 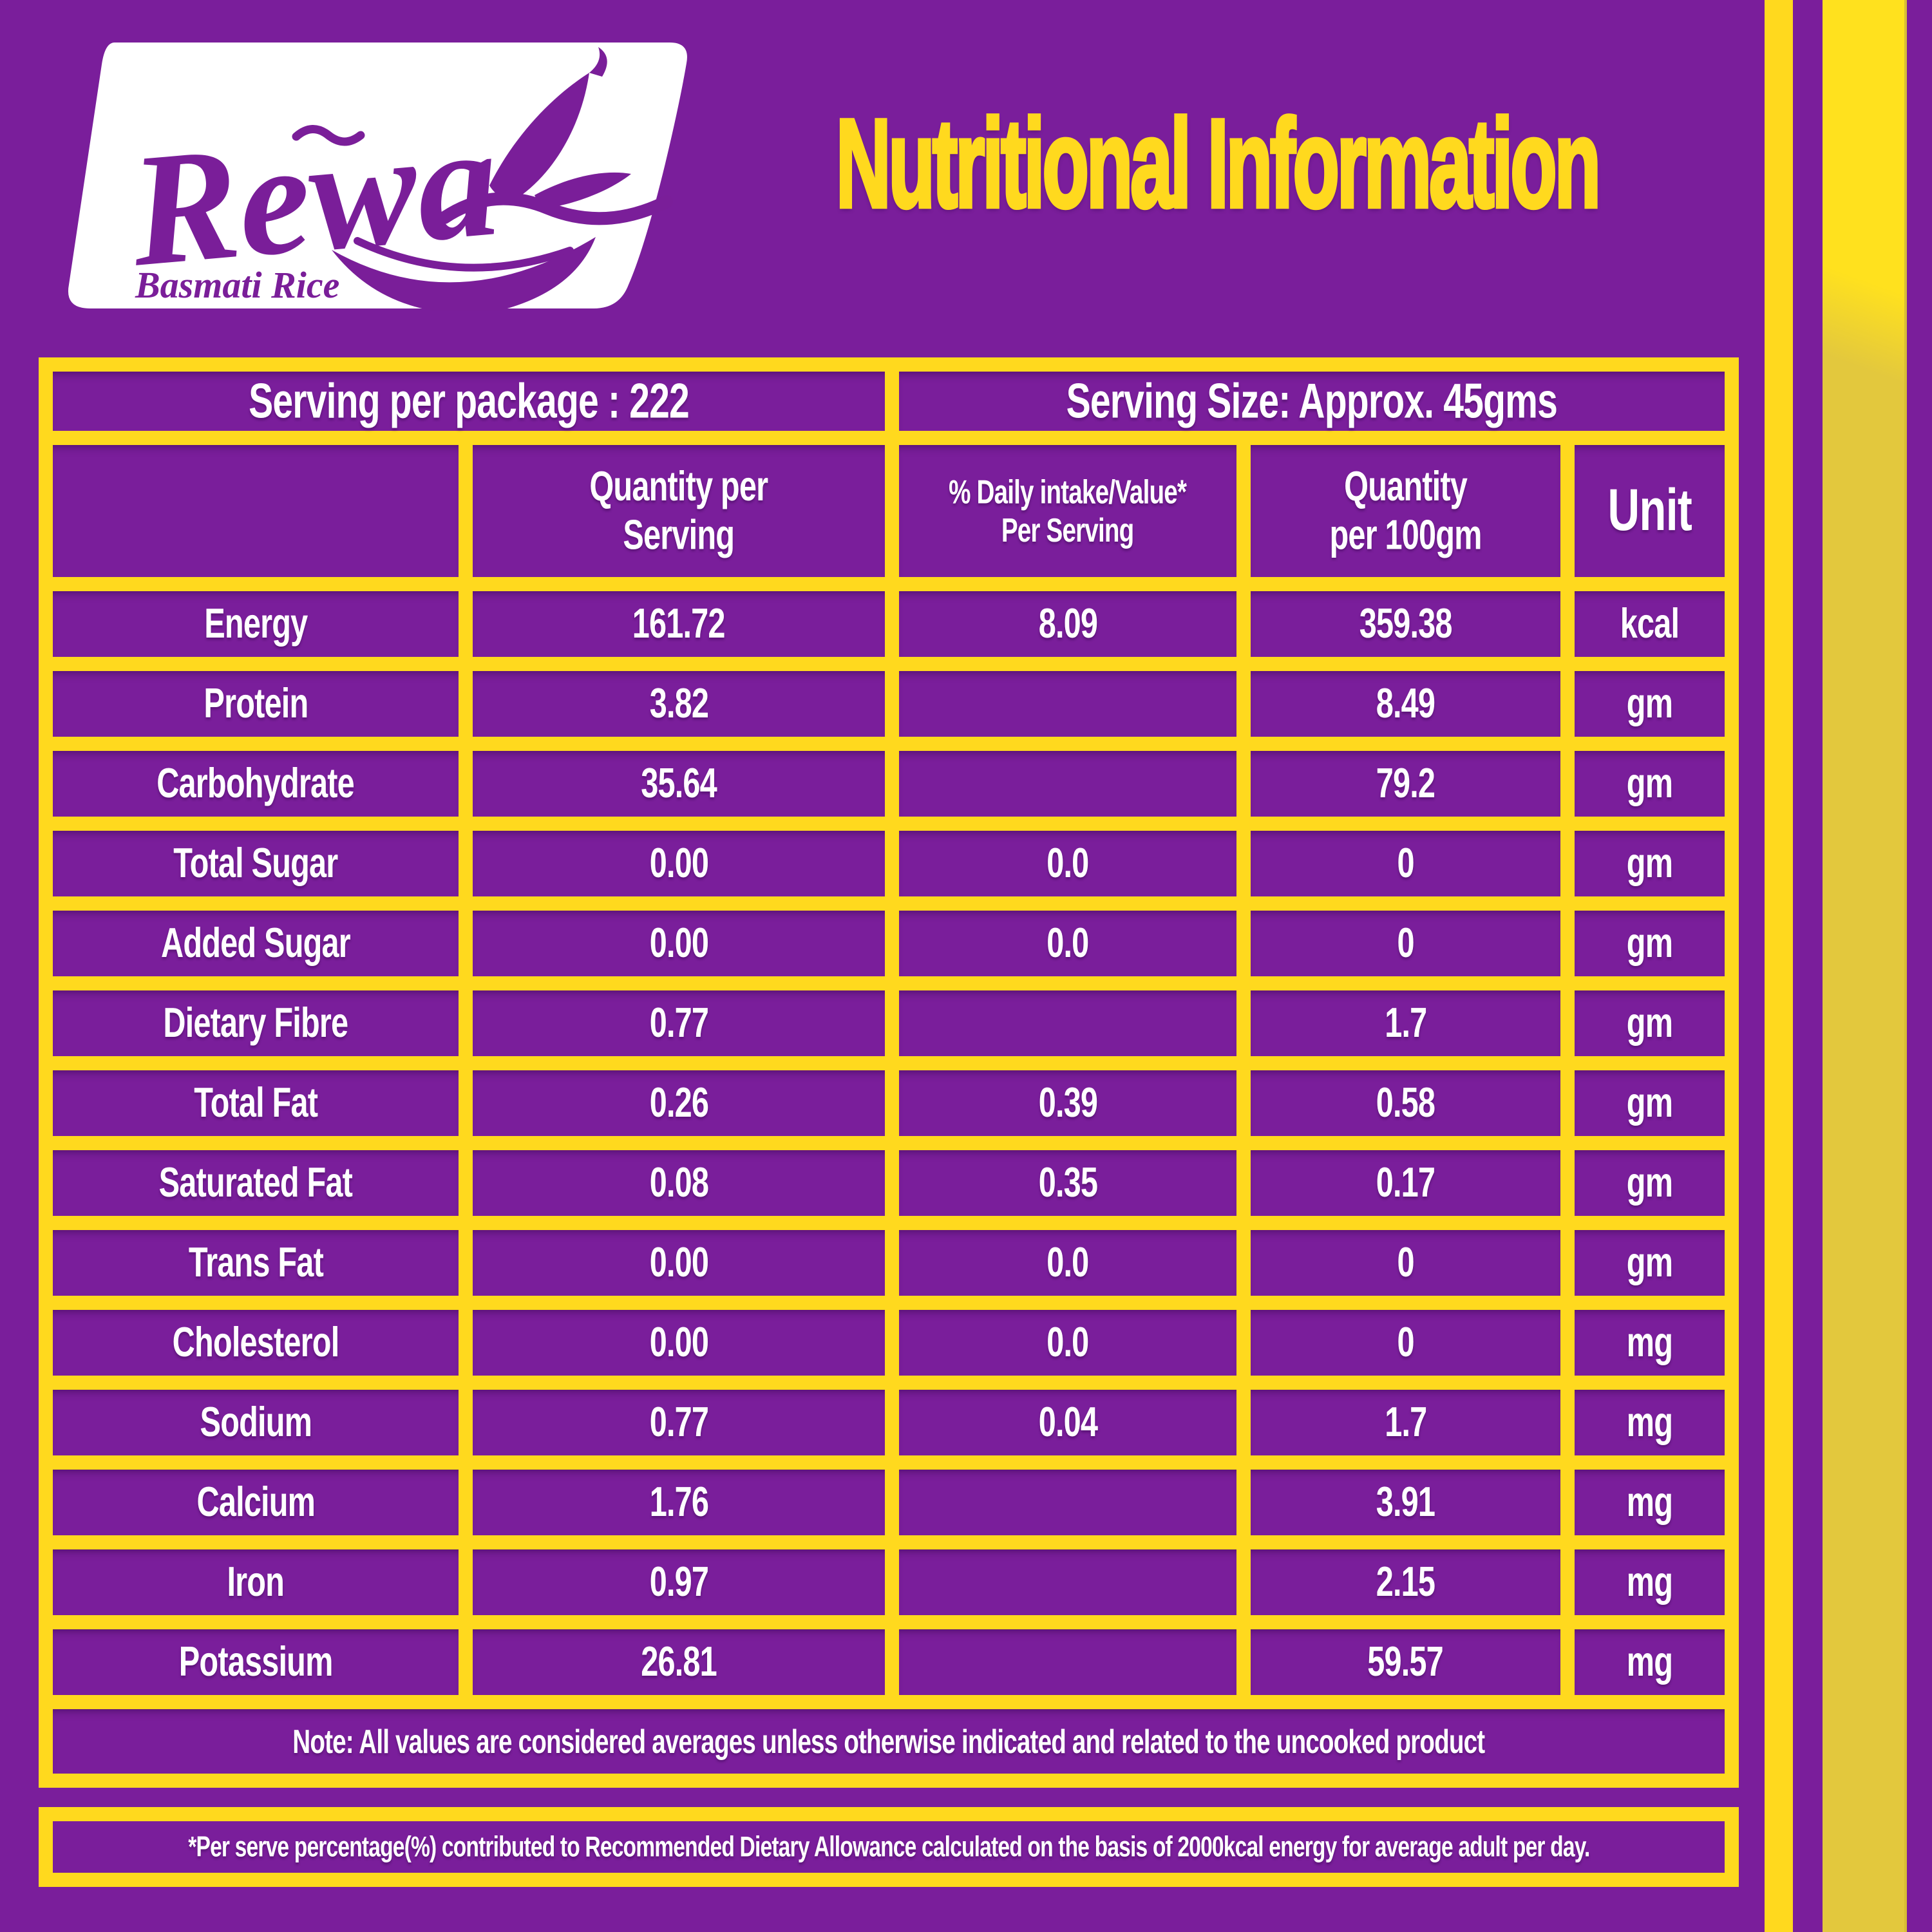 I want to click on brand-smile-icon, so click(x=464, y=273).